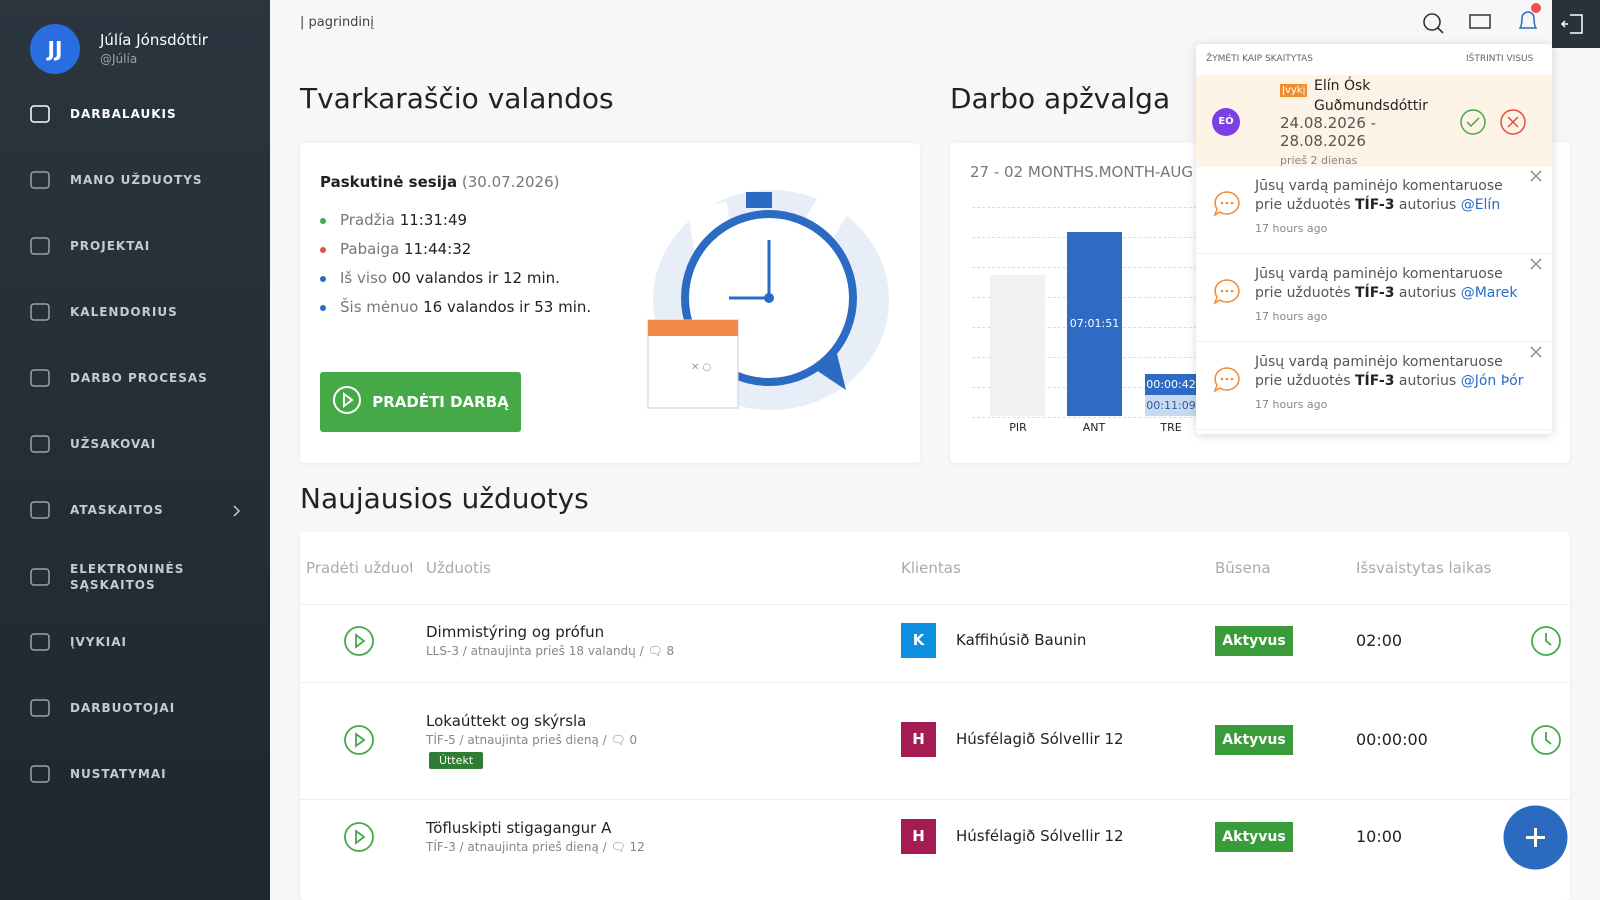  I want to click on bar-placeholder, so click(1017, 345).